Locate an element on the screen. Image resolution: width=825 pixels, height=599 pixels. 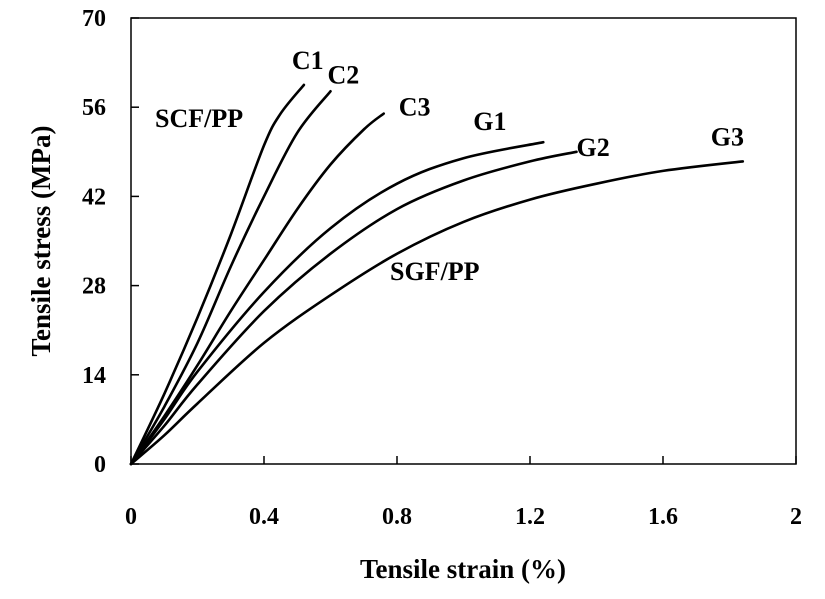
curve-label-g2: G2 is located at coordinates (593, 147).